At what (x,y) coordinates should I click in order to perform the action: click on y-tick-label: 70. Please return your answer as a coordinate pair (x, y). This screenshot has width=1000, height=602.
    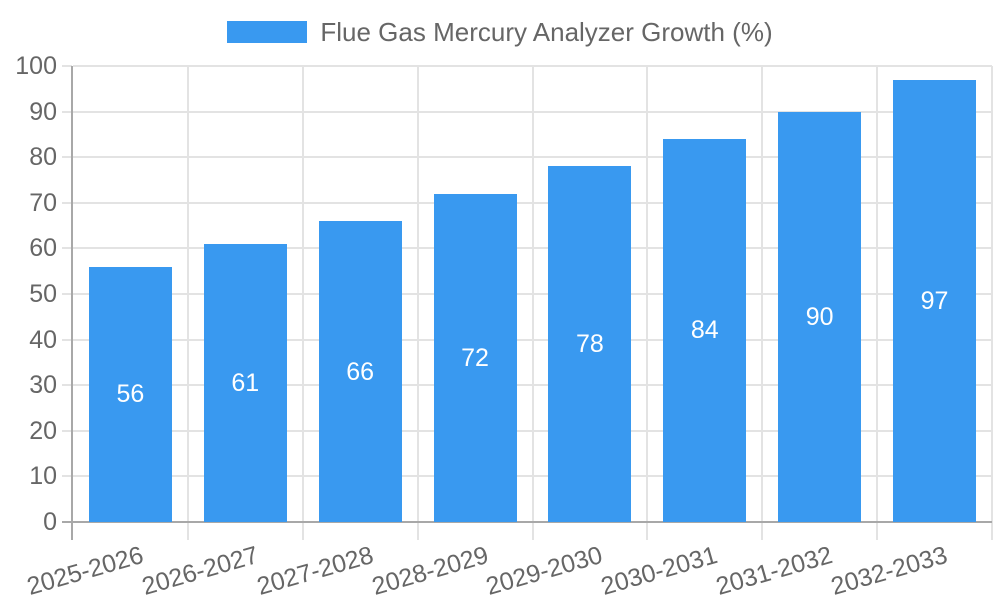
    Looking at the image, I should click on (43, 202).